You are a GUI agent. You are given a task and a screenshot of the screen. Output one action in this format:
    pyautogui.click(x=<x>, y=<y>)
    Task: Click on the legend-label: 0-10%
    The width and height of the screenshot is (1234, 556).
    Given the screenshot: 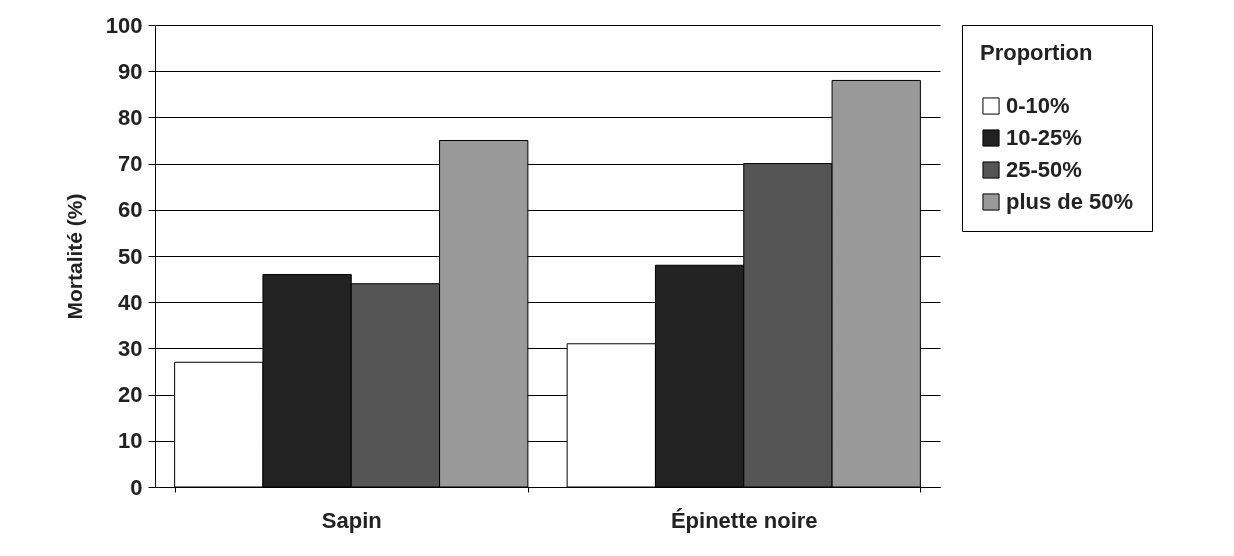 What is the action you would take?
    pyautogui.click(x=1038, y=105)
    